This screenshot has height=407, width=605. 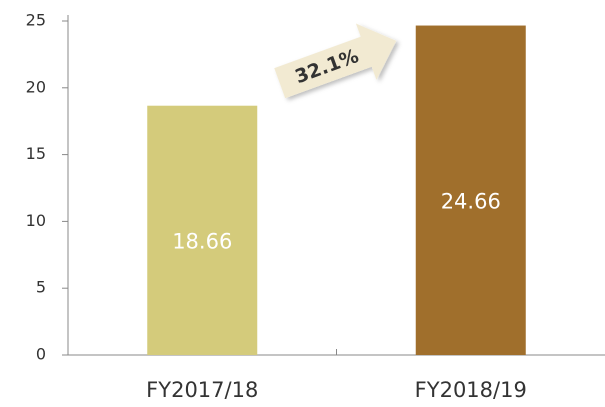 I want to click on data-label: 24.66, so click(x=471, y=201).